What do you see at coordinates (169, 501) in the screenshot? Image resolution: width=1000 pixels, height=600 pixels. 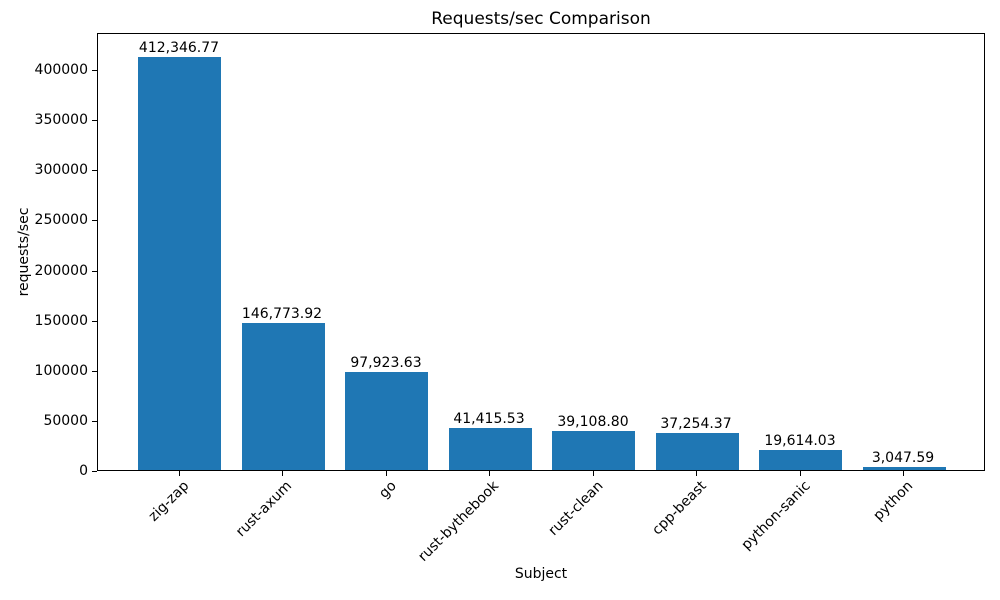 I see `x-tick-label: zig-zap` at bounding box center [169, 501].